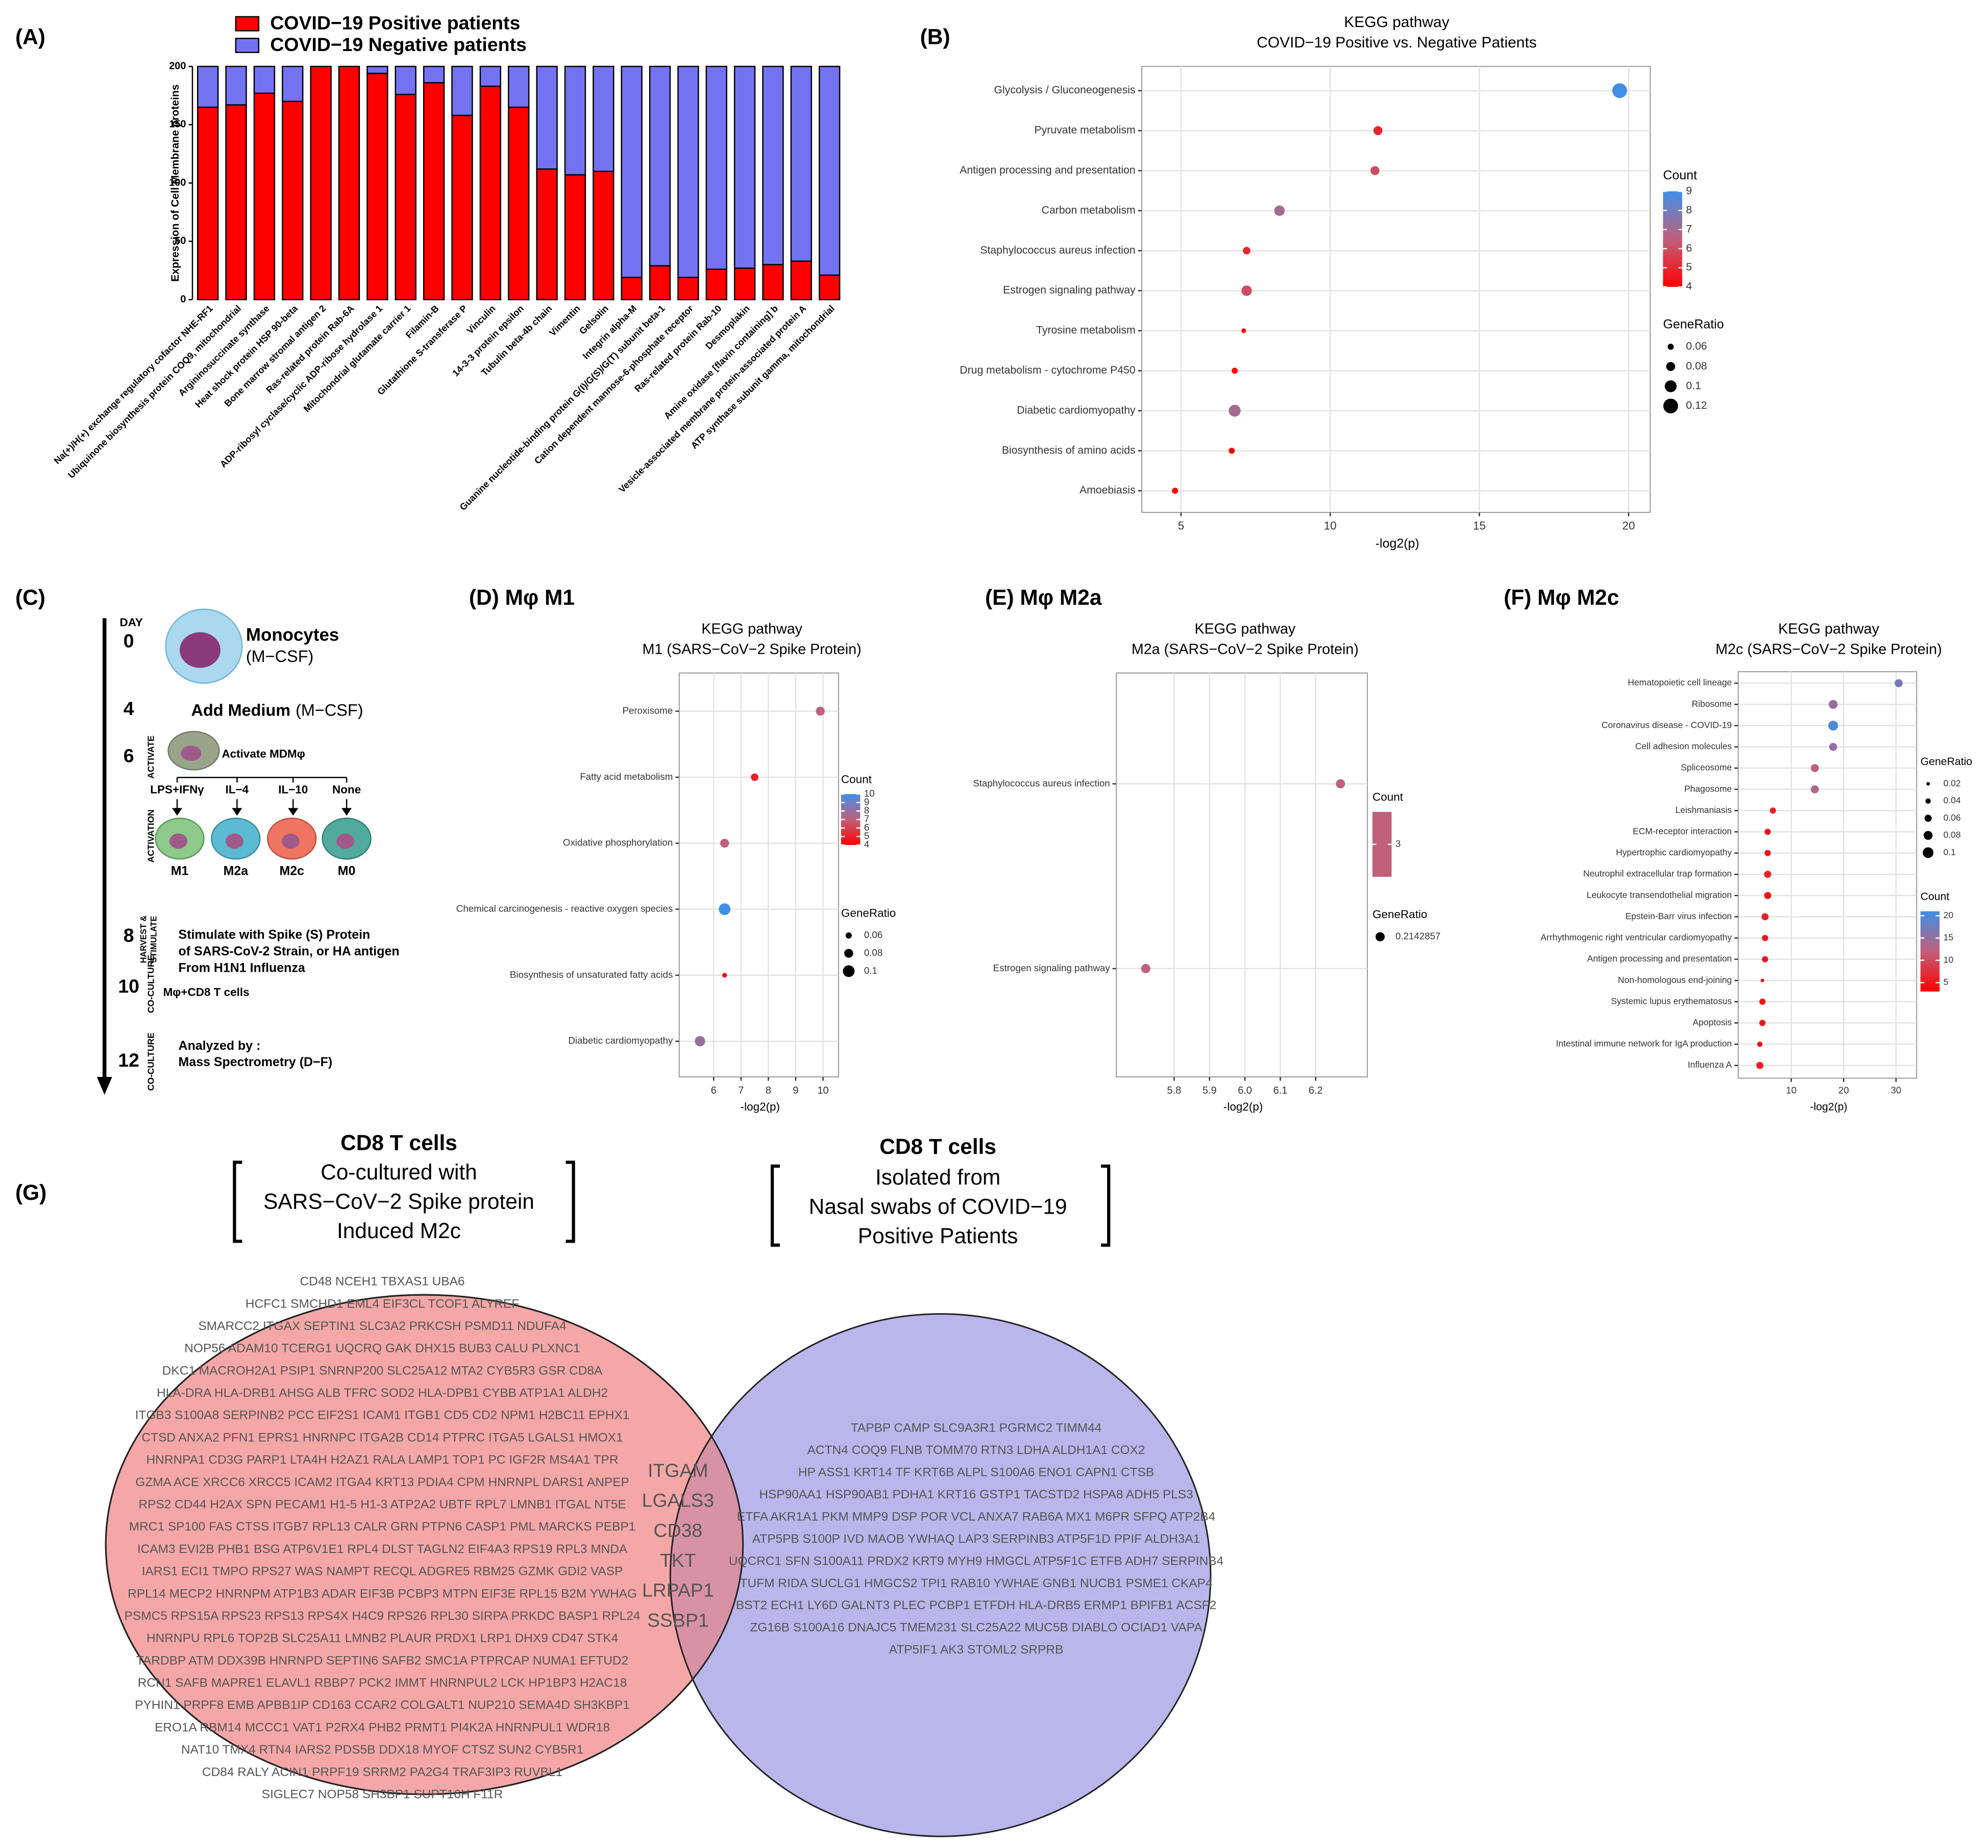 The height and width of the screenshot is (1848, 1988). Describe the element at coordinates (976, 1428) in the screenshot. I see `gene-list-line: TAPBP CAMP SLC9A3R1 PGRMC2 TIMM44` at that location.